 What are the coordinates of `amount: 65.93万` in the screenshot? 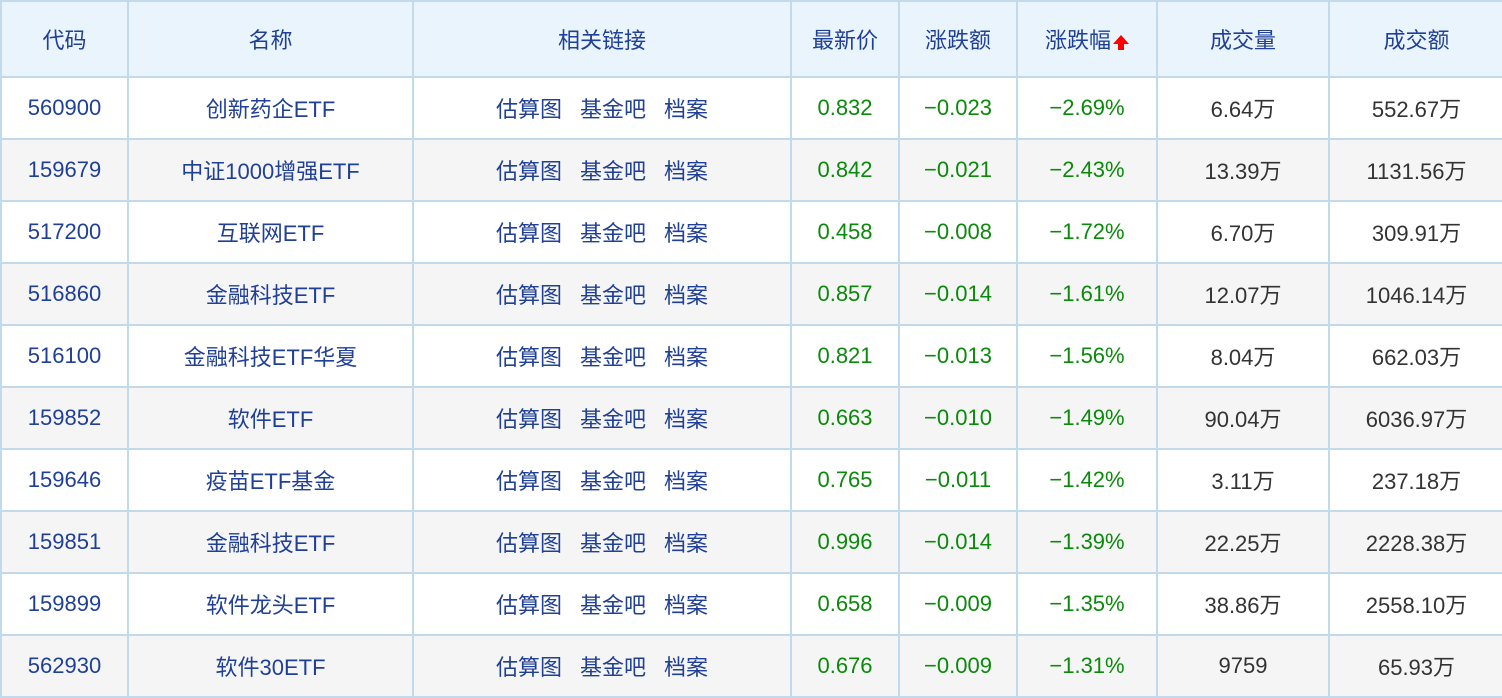 It's located at (1415, 666).